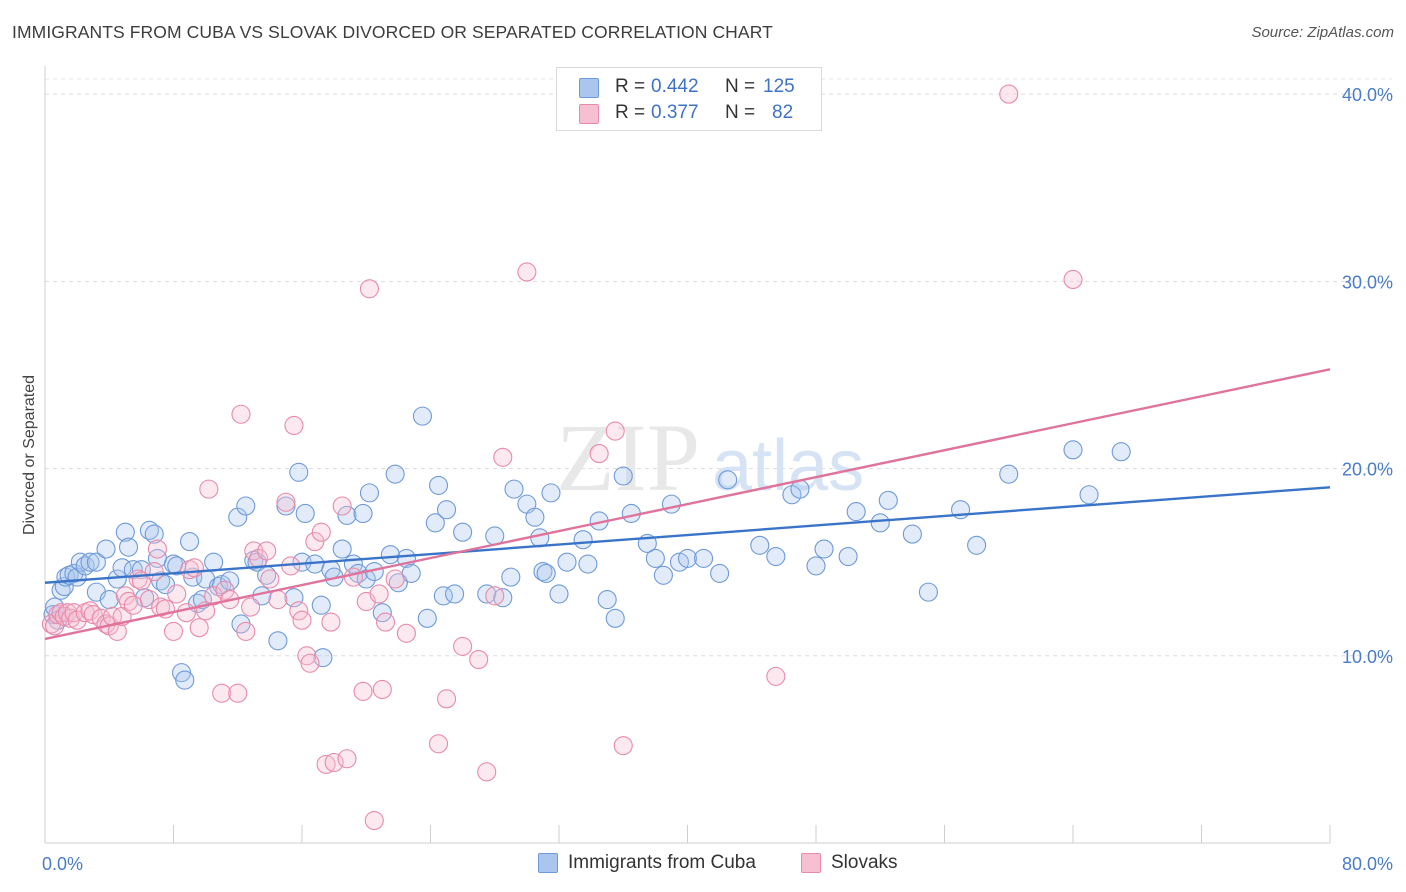  Describe the element at coordinates (548, 863) in the screenshot. I see `bottom-legend-swatch-cuba` at that location.